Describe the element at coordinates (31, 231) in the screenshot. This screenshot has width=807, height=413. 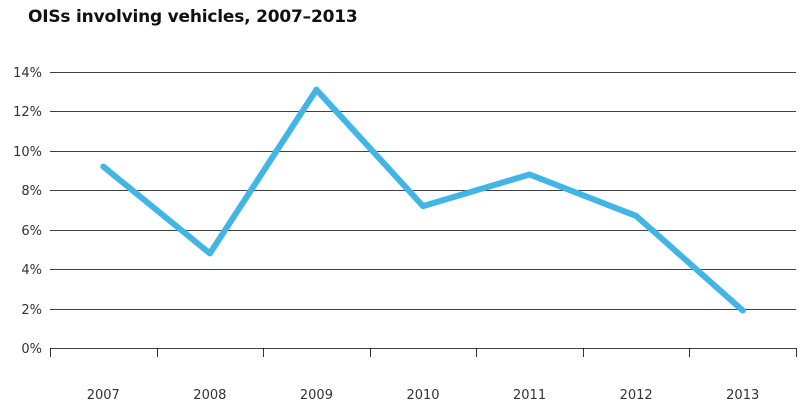
I see `y-tick-label-6: 6%` at that location.